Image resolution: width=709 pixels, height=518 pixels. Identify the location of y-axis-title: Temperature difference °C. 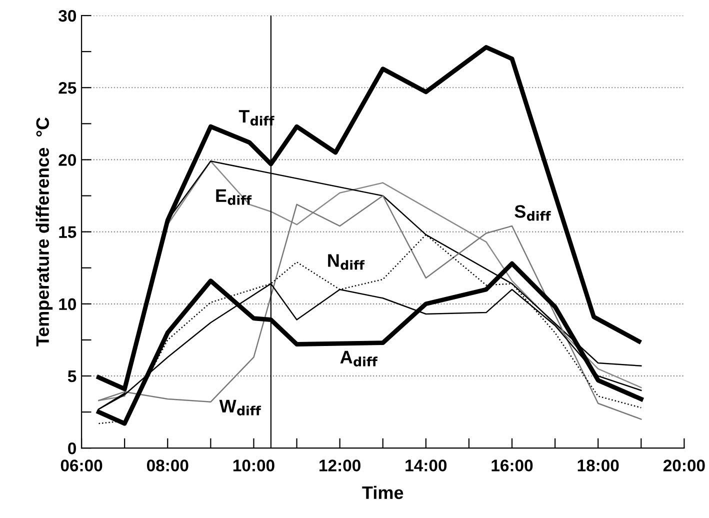
(44, 231).